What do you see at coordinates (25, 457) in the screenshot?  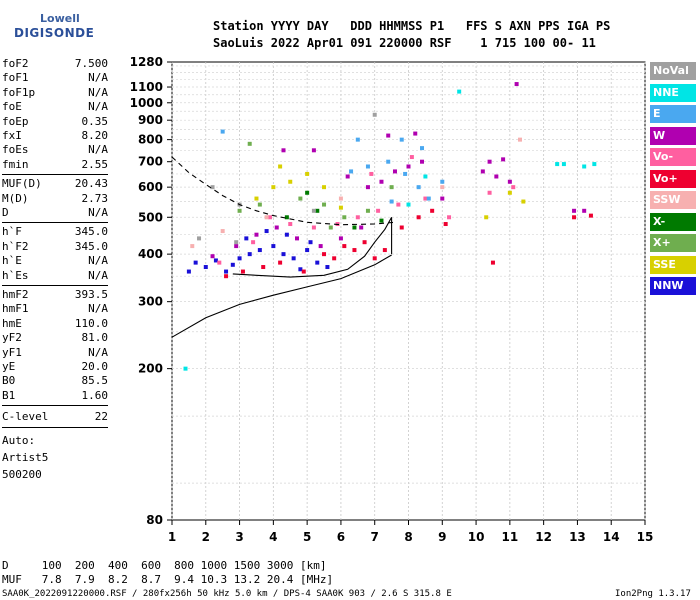 I see `auto-scaling-info: Artist5` at bounding box center [25, 457].